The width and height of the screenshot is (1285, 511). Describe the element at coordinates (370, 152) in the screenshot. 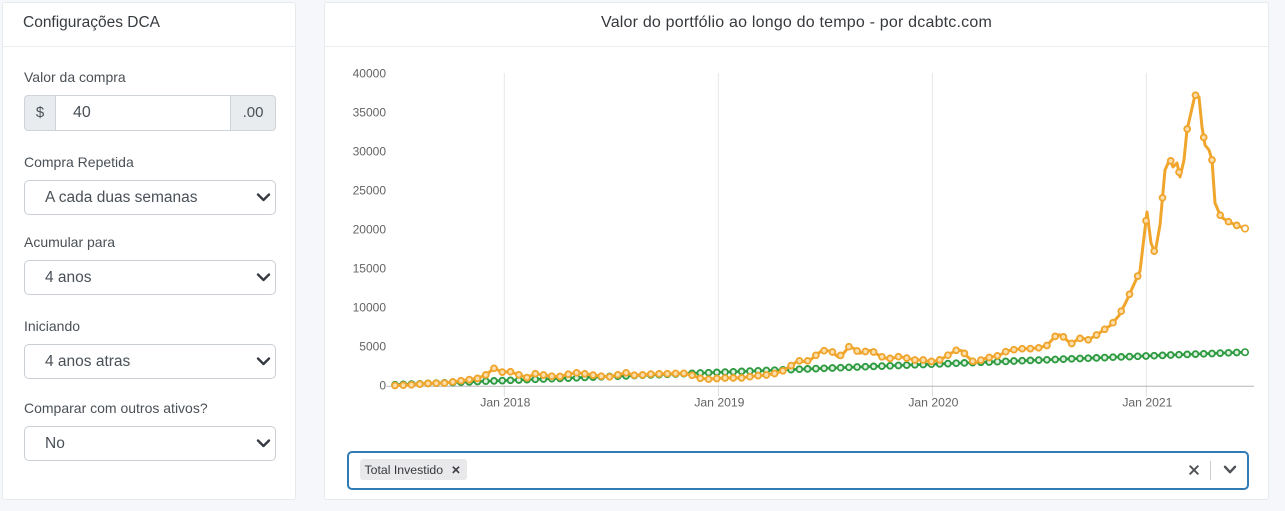

I see `svg-text: 30000` at that location.